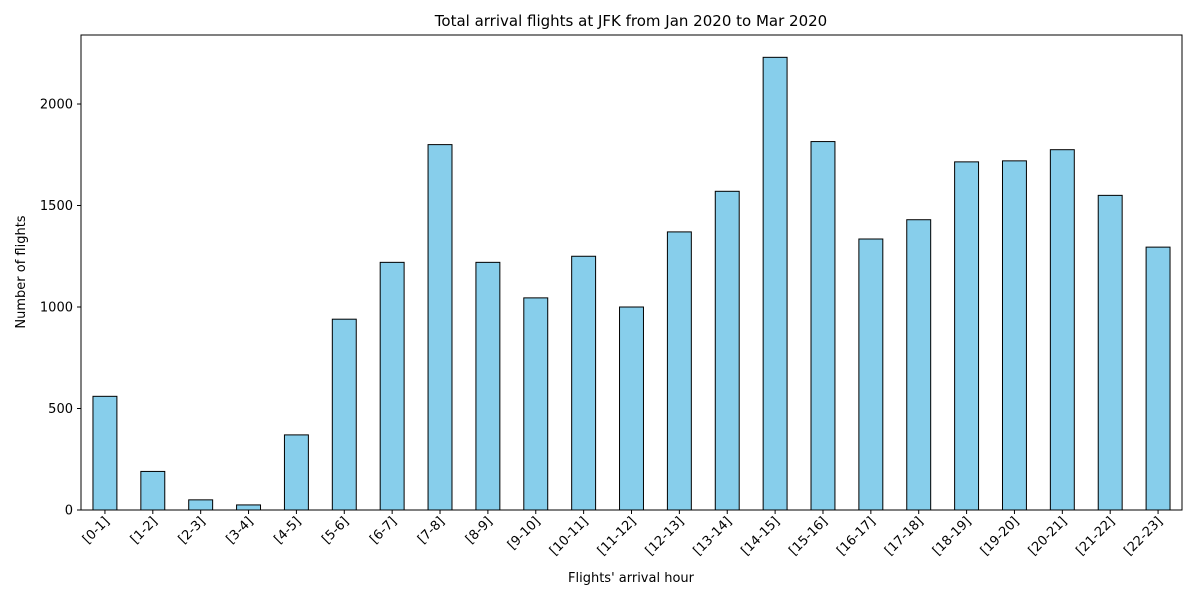 Image resolution: width=1200 pixels, height=600 pixels. I want to click on bar-[20-21], so click(1062, 330).